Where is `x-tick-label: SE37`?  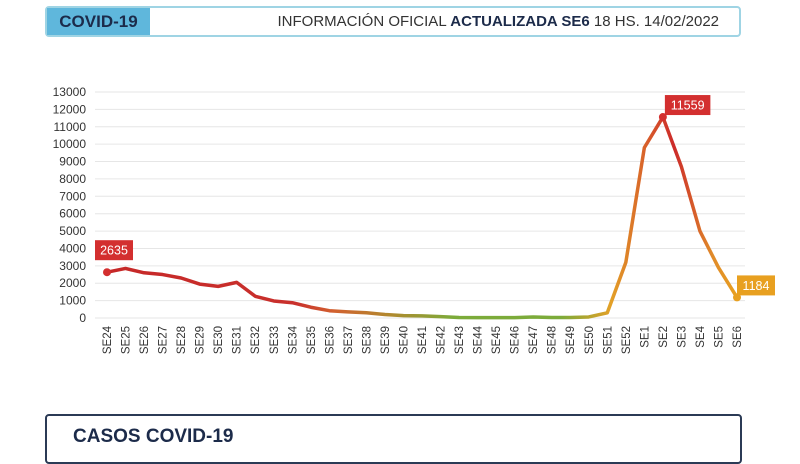 x-tick-label: SE37 is located at coordinates (349, 340).